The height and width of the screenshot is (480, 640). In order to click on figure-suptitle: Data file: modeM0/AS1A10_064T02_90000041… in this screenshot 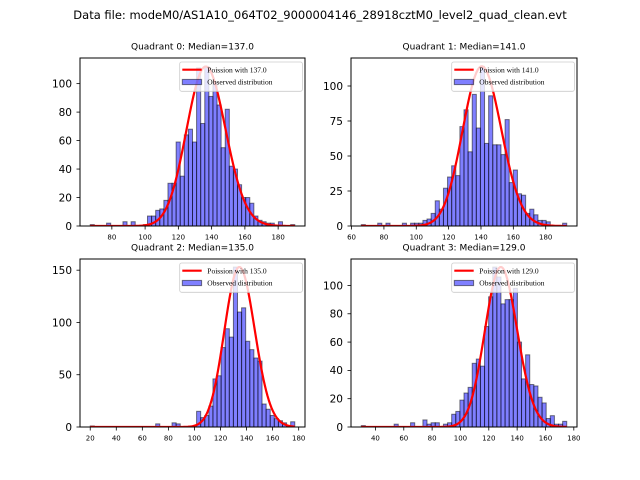, I will do `click(320, 15)`.